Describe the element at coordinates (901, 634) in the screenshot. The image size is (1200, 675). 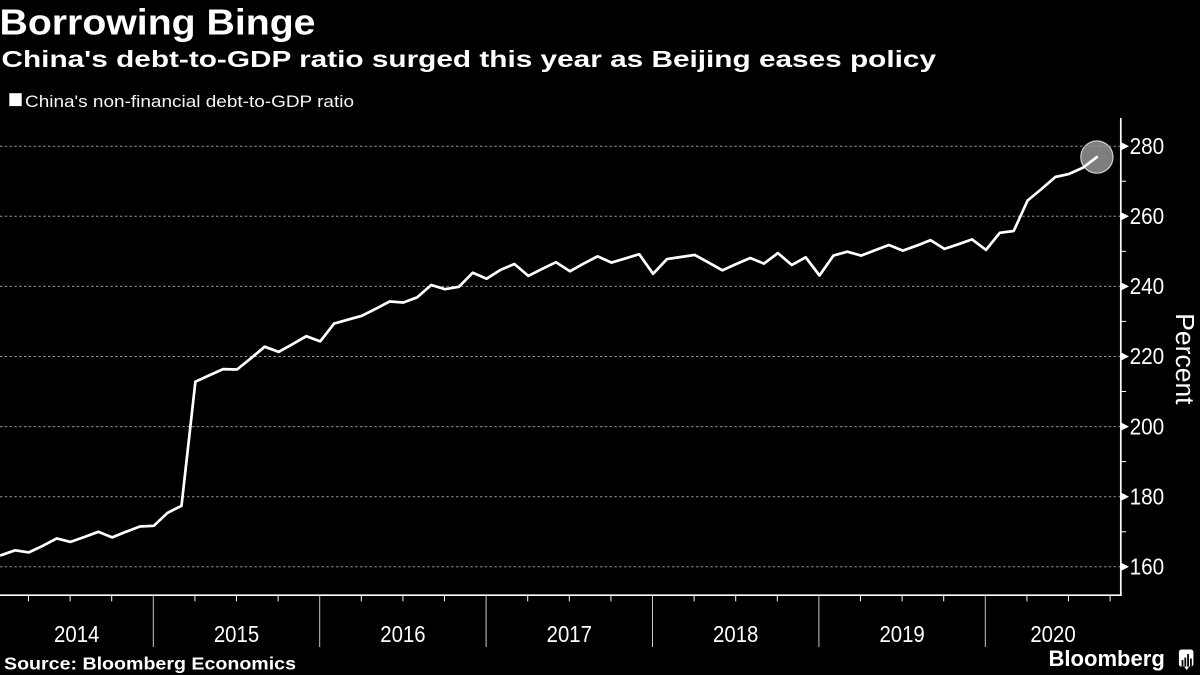
I see `svg-text: 2019` at that location.